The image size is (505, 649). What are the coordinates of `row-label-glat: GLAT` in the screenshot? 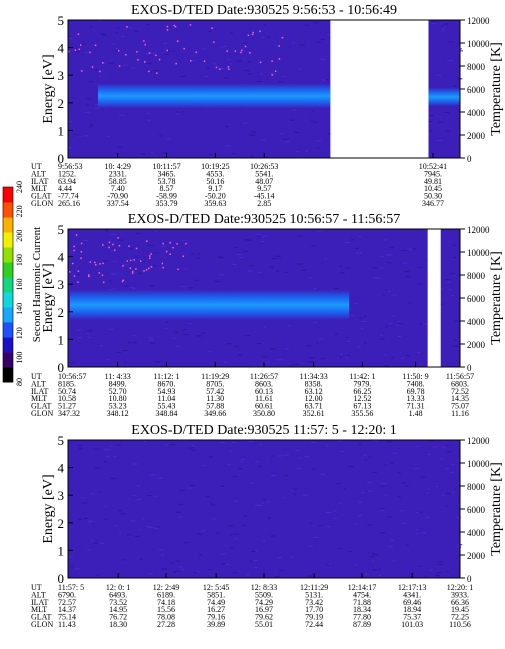 It's located at (41, 196).